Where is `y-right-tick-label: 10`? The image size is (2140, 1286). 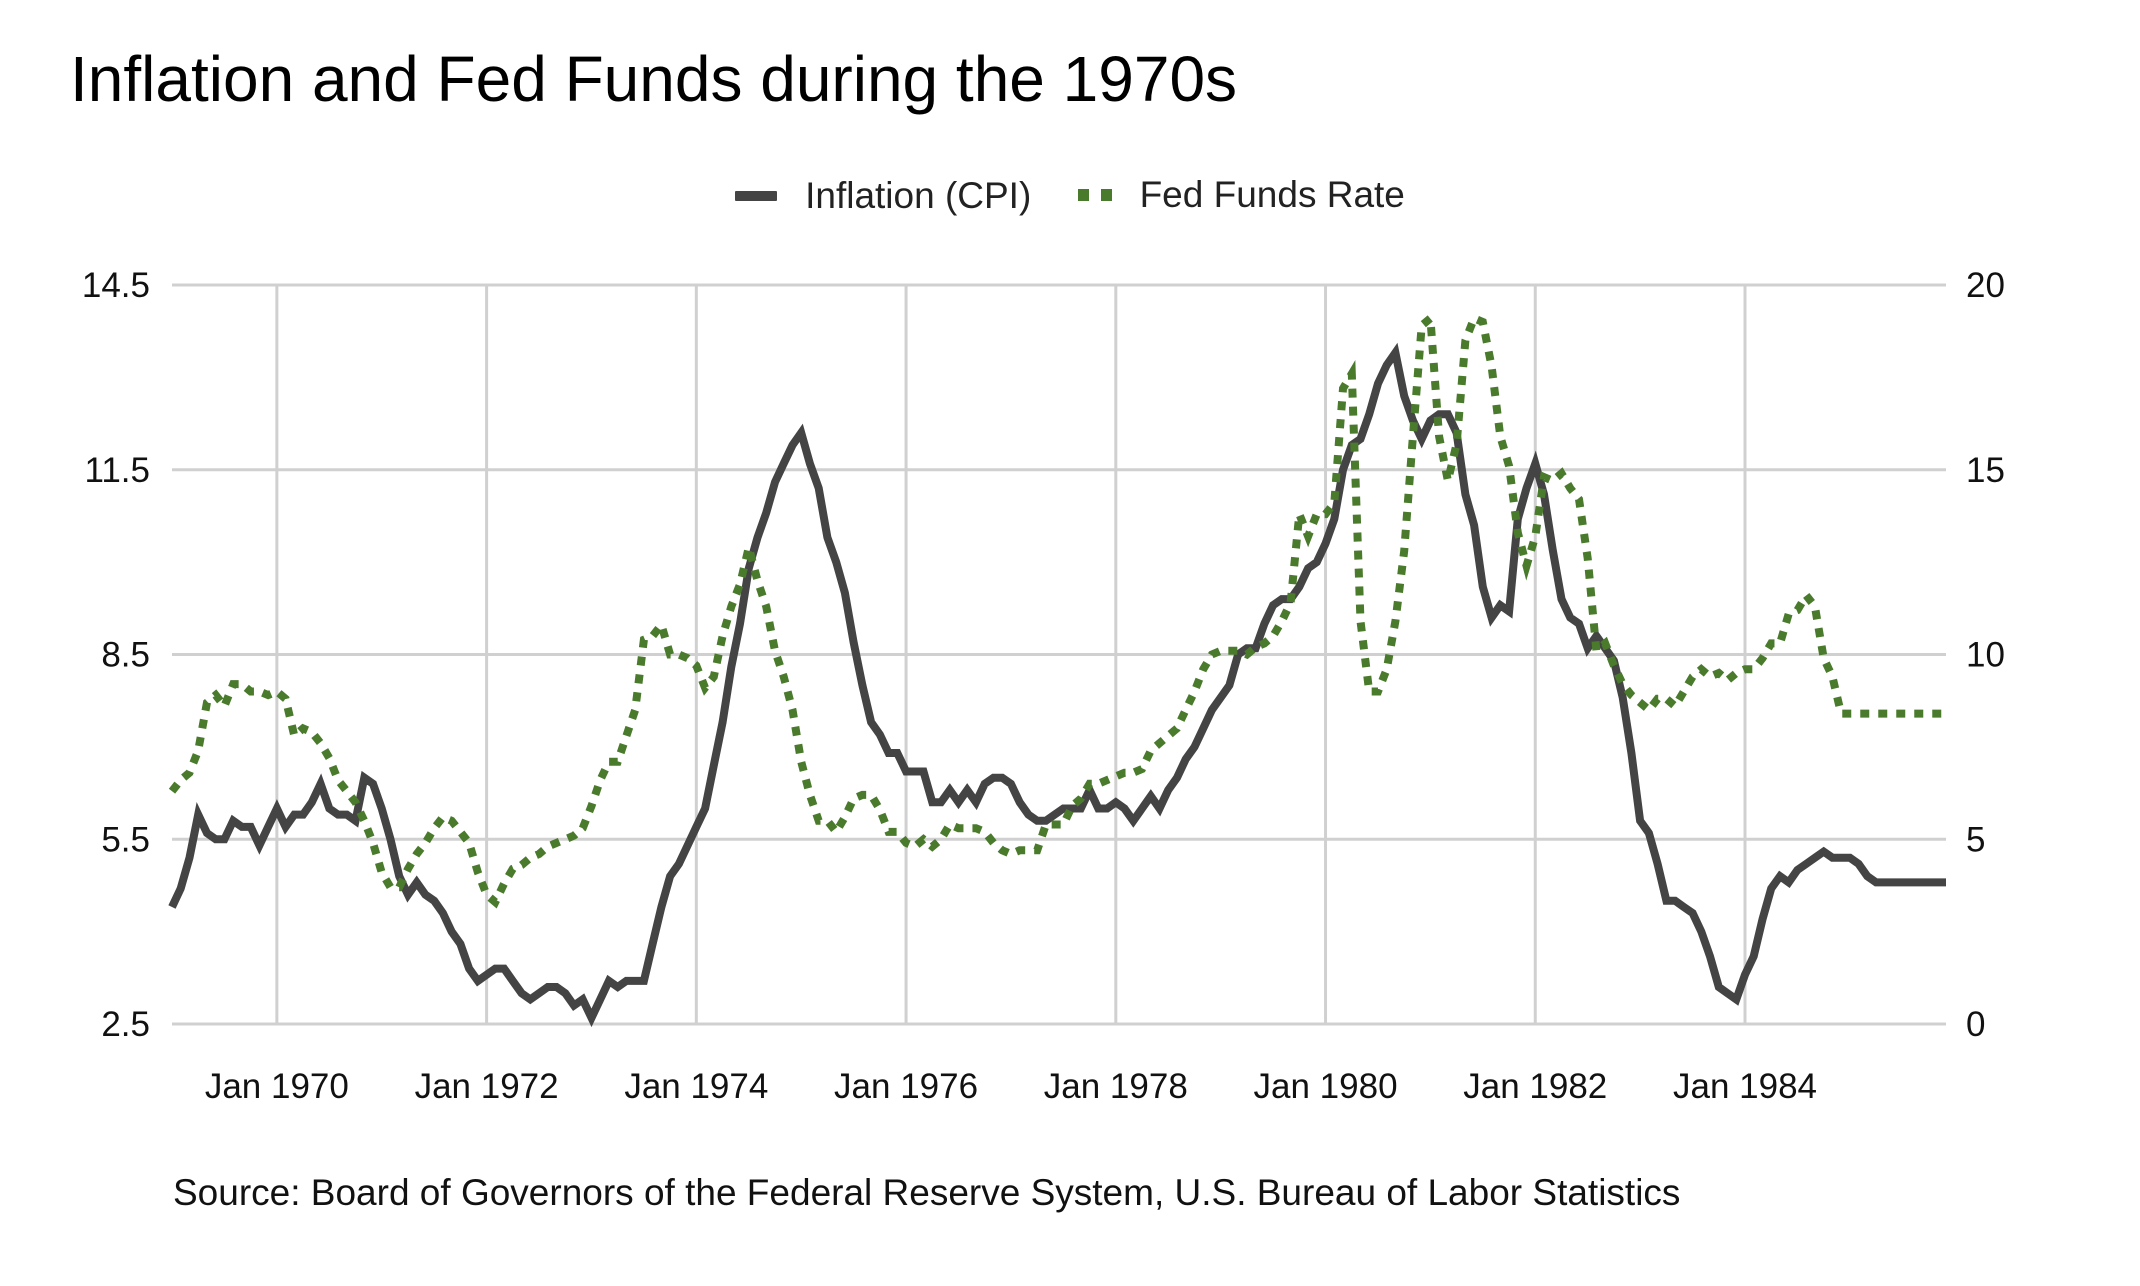 y-right-tick-label: 10 is located at coordinates (1985, 655).